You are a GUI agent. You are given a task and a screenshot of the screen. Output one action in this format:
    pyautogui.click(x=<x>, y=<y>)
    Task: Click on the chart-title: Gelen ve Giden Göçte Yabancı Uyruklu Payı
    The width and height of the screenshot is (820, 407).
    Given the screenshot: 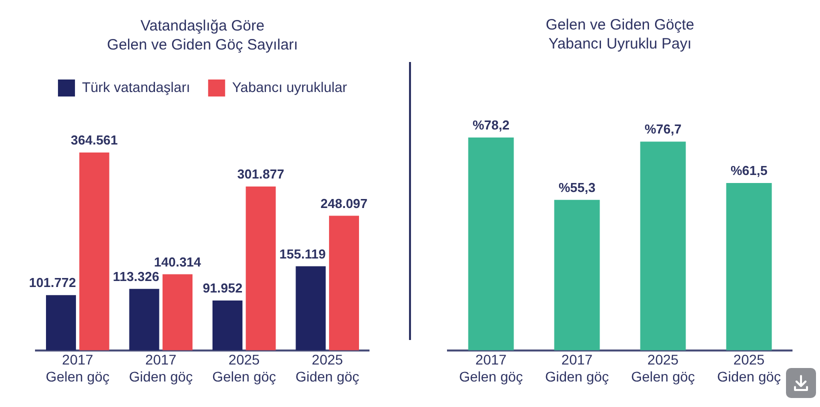 What is the action you would take?
    pyautogui.click(x=620, y=34)
    